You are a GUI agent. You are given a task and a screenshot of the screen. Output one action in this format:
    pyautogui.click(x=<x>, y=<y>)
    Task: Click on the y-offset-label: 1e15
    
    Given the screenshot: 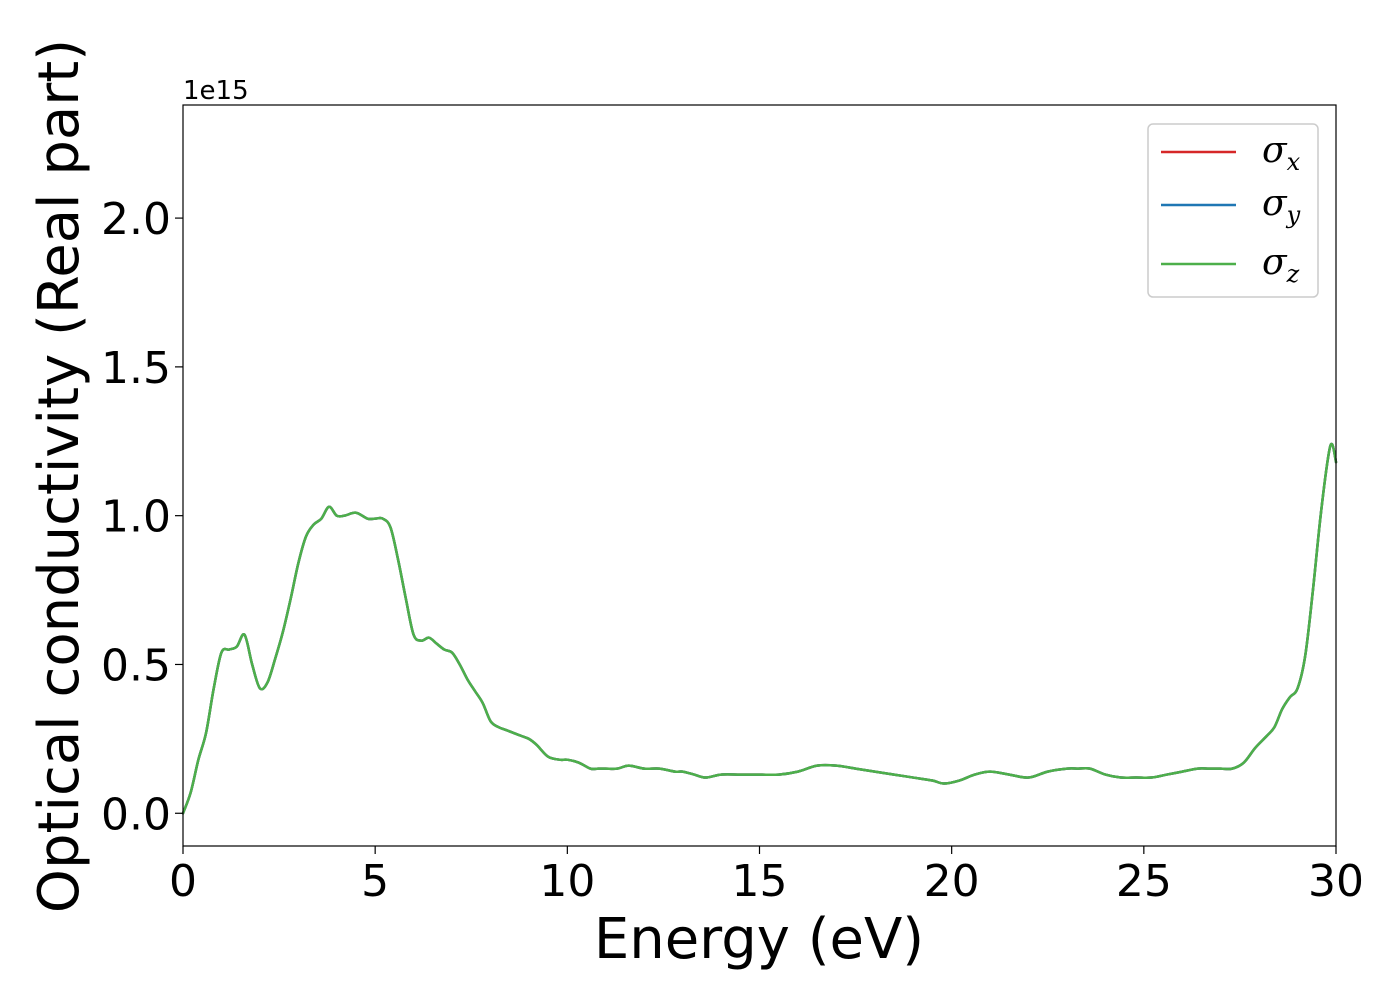 What is the action you would take?
    pyautogui.click(x=216, y=91)
    